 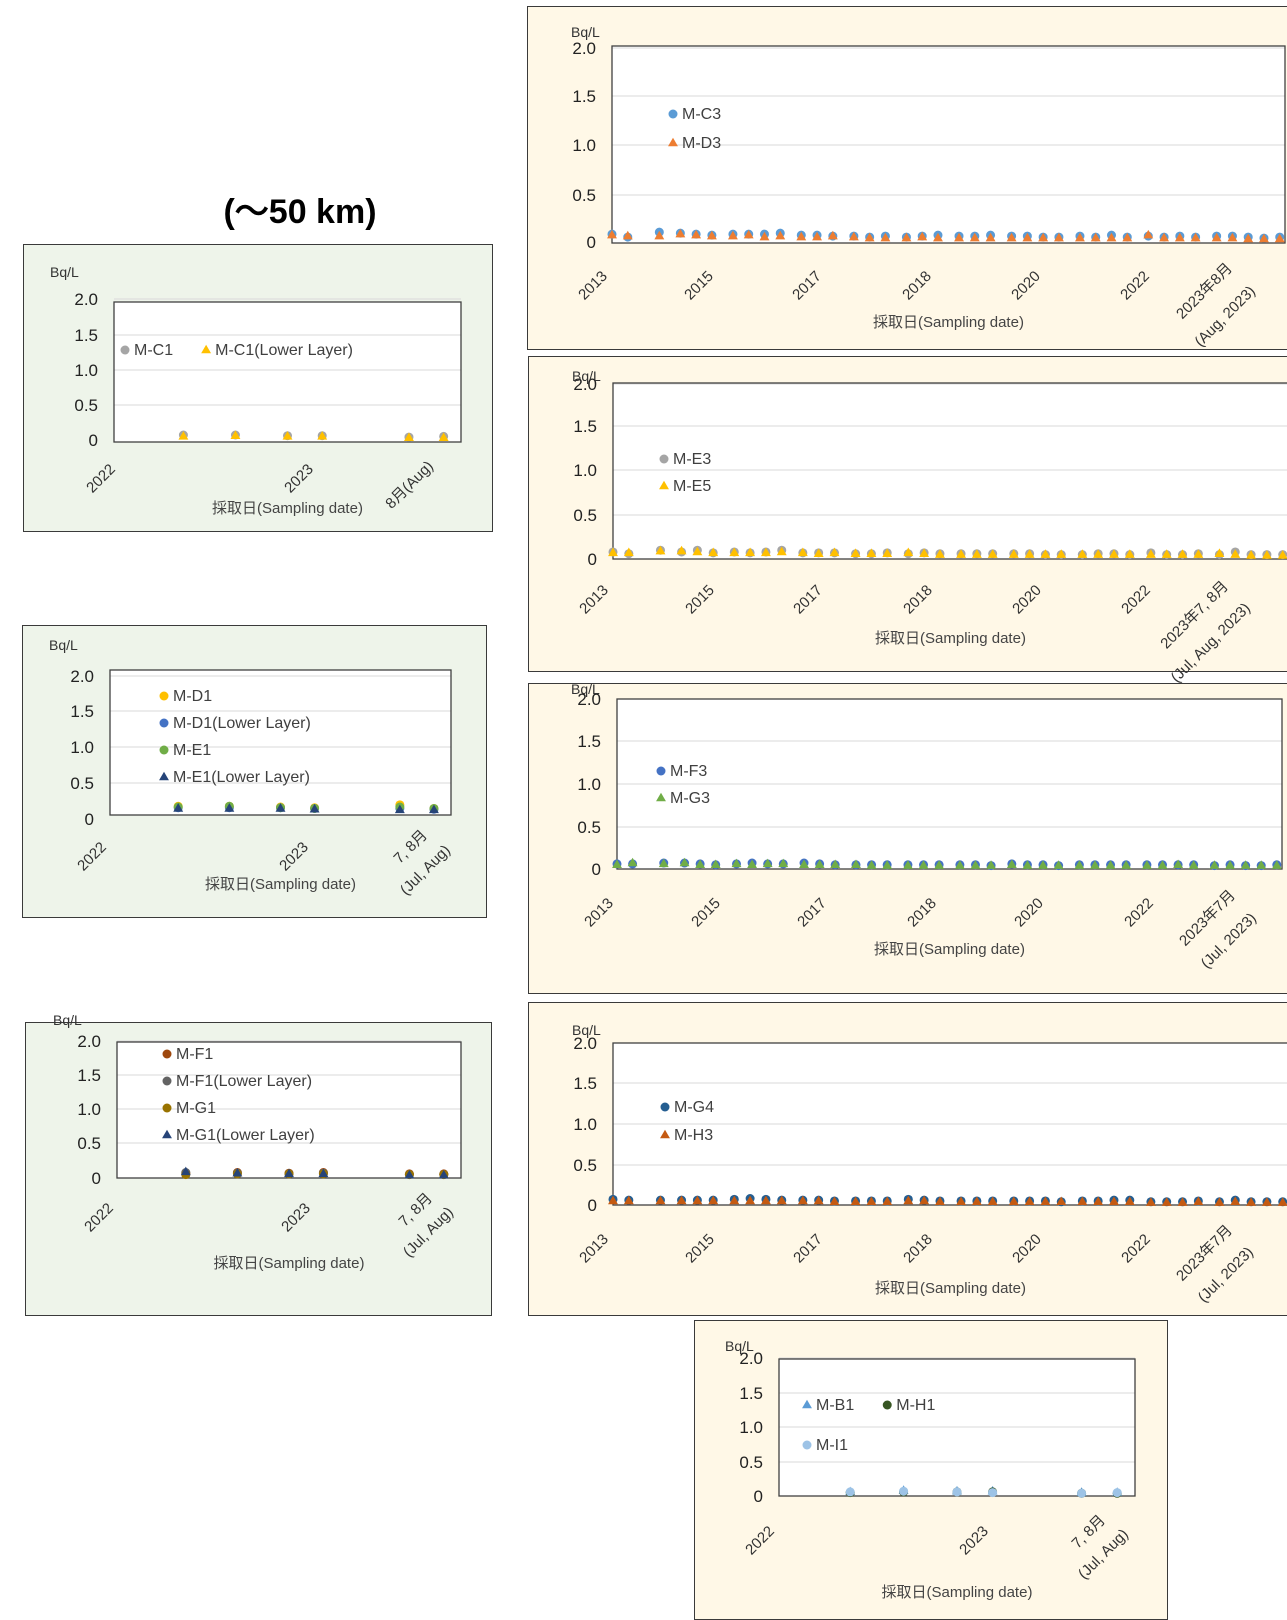 What do you see at coordinates (832, 1445) in the screenshot?
I see `legend-label: M-I1` at bounding box center [832, 1445].